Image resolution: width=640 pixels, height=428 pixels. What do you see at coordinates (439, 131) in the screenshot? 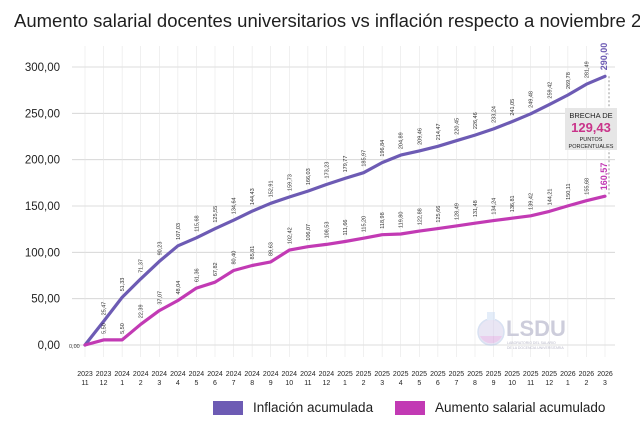
I see `data-label-inflation: 214,47` at bounding box center [439, 131].